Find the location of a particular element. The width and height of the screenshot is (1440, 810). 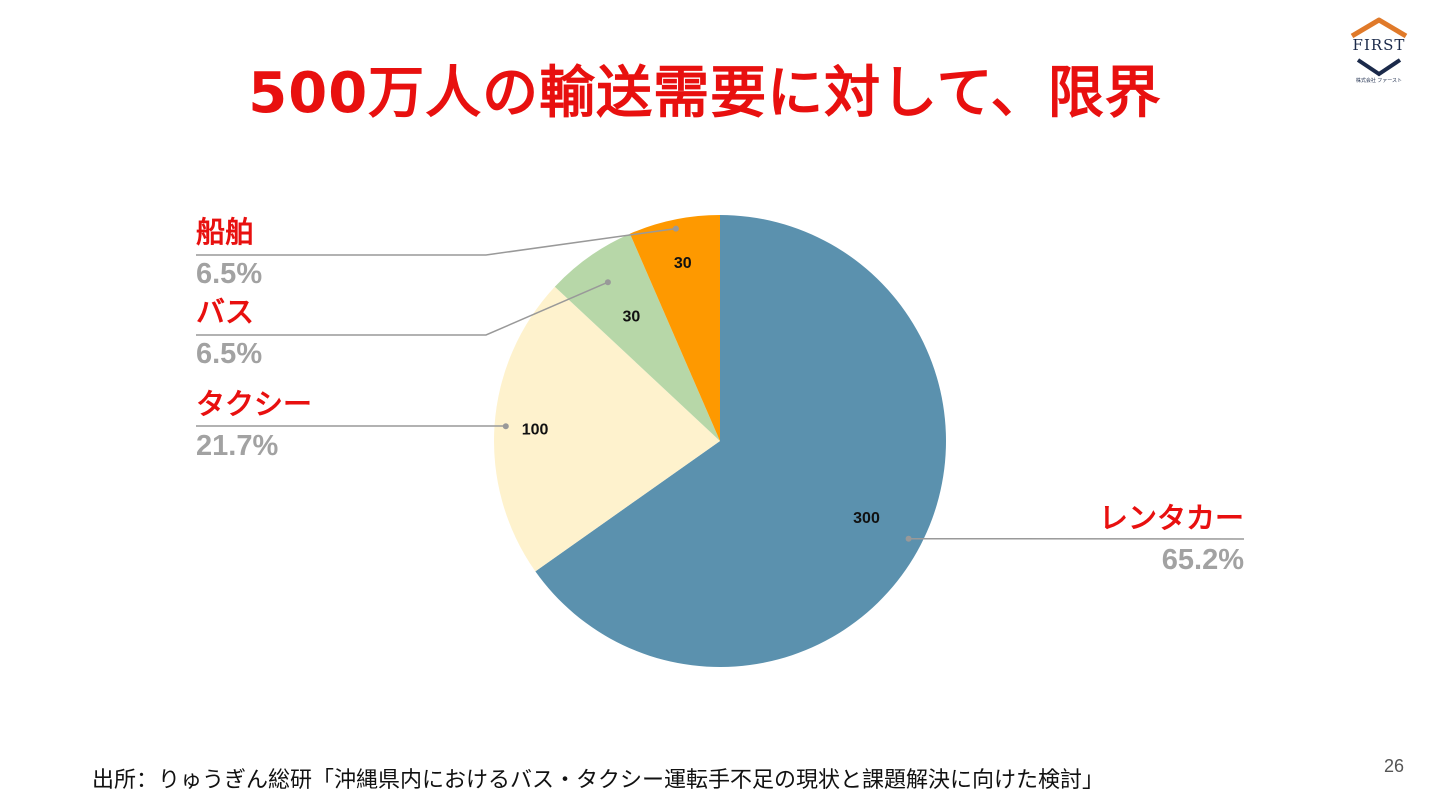

slice-category-label: レンタカー is located at coordinates (1171, 518).